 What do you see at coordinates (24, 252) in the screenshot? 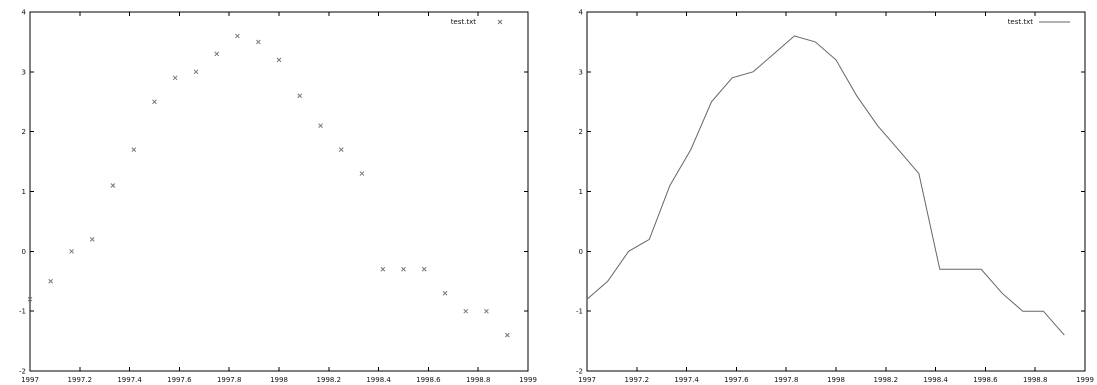
I see `chart1-y-tick-label: 0` at bounding box center [24, 252].